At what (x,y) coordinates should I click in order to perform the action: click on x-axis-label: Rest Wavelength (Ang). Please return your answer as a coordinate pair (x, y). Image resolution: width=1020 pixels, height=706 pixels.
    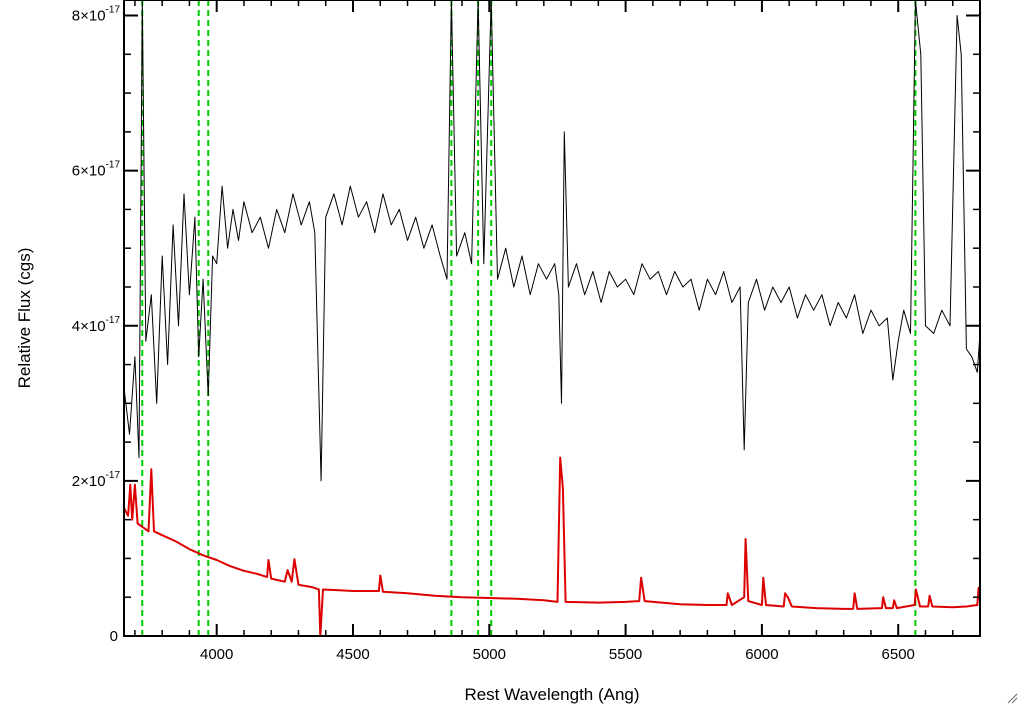
    Looking at the image, I should click on (551, 694).